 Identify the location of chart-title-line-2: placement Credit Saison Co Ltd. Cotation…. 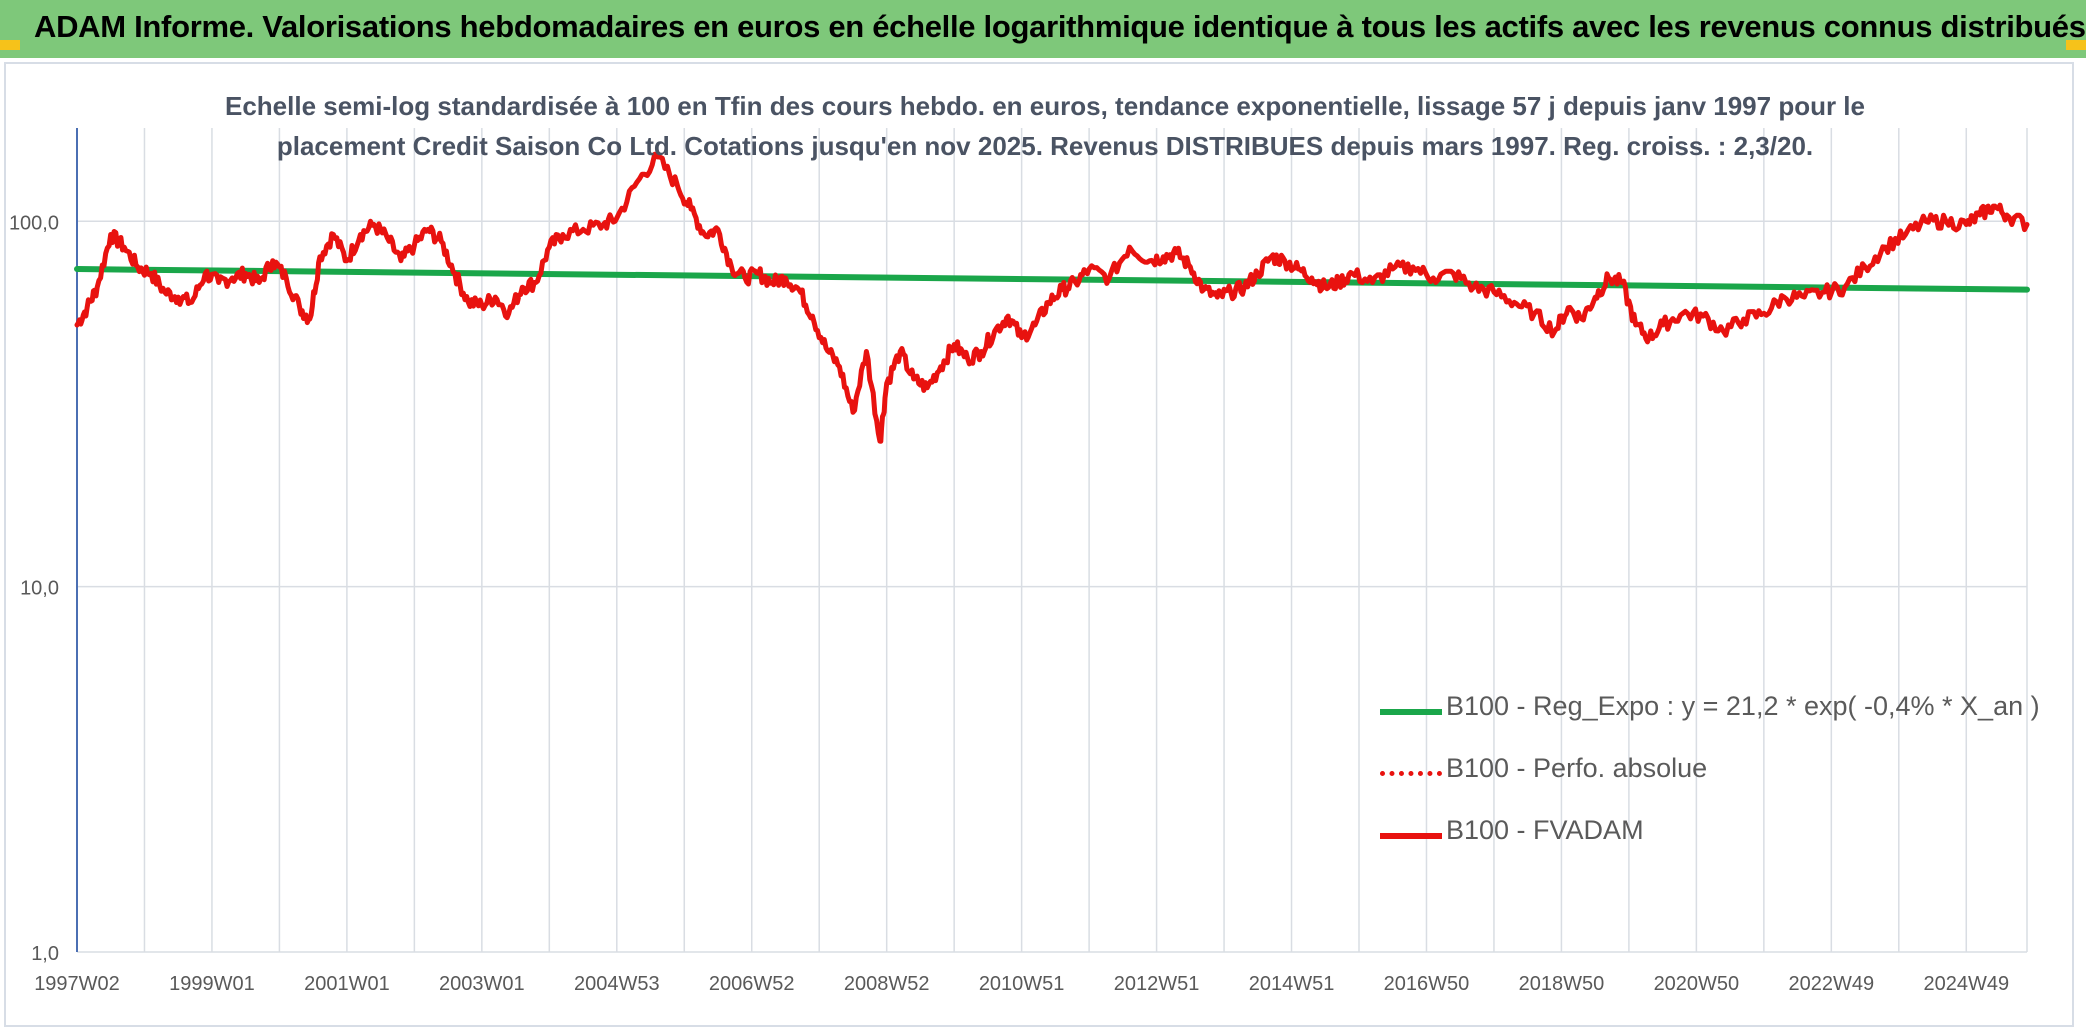
(1045, 146).